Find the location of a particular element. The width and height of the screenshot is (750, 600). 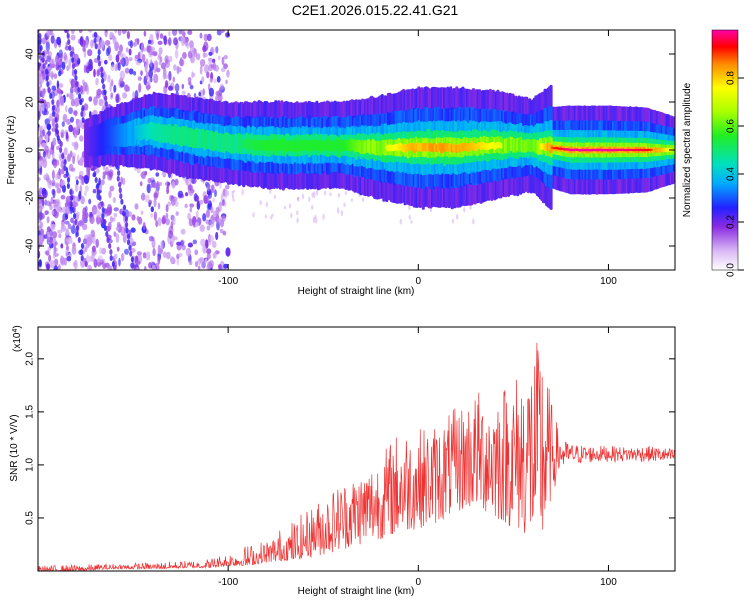

snr-x-label: Height of straight line (km) is located at coordinates (356, 591).